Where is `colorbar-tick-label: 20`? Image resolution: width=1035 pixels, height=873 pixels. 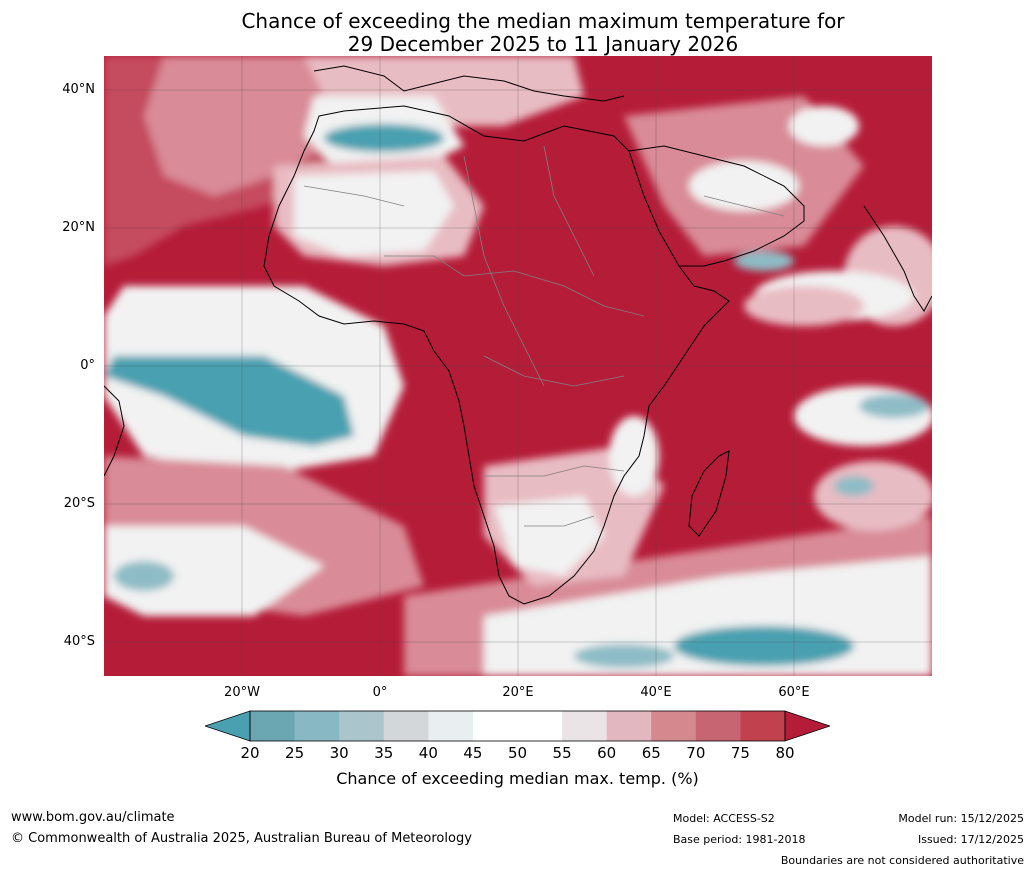 colorbar-tick-label: 20 is located at coordinates (250, 753).